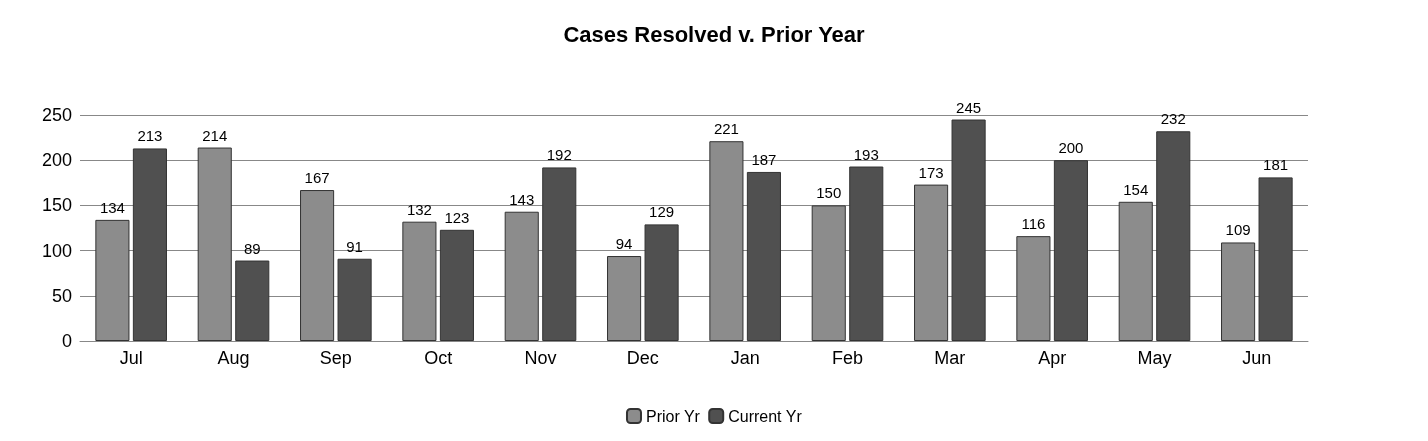  I want to click on data-label: 94, so click(624, 244).